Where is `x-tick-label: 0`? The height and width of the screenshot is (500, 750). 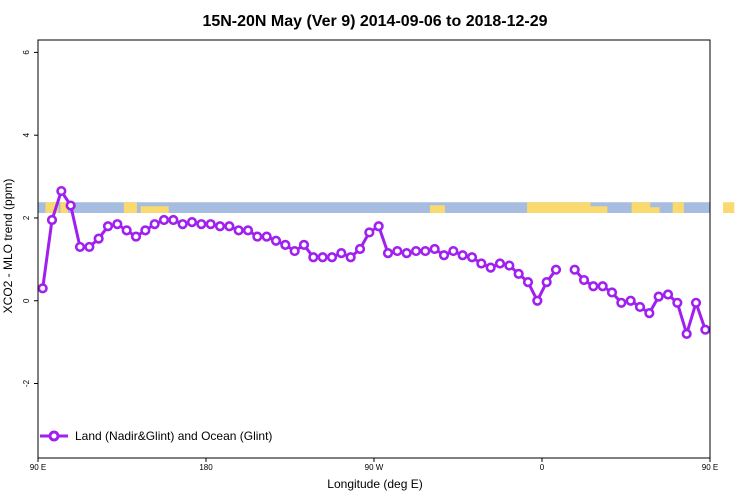
x-tick-label: 0 is located at coordinates (542, 467).